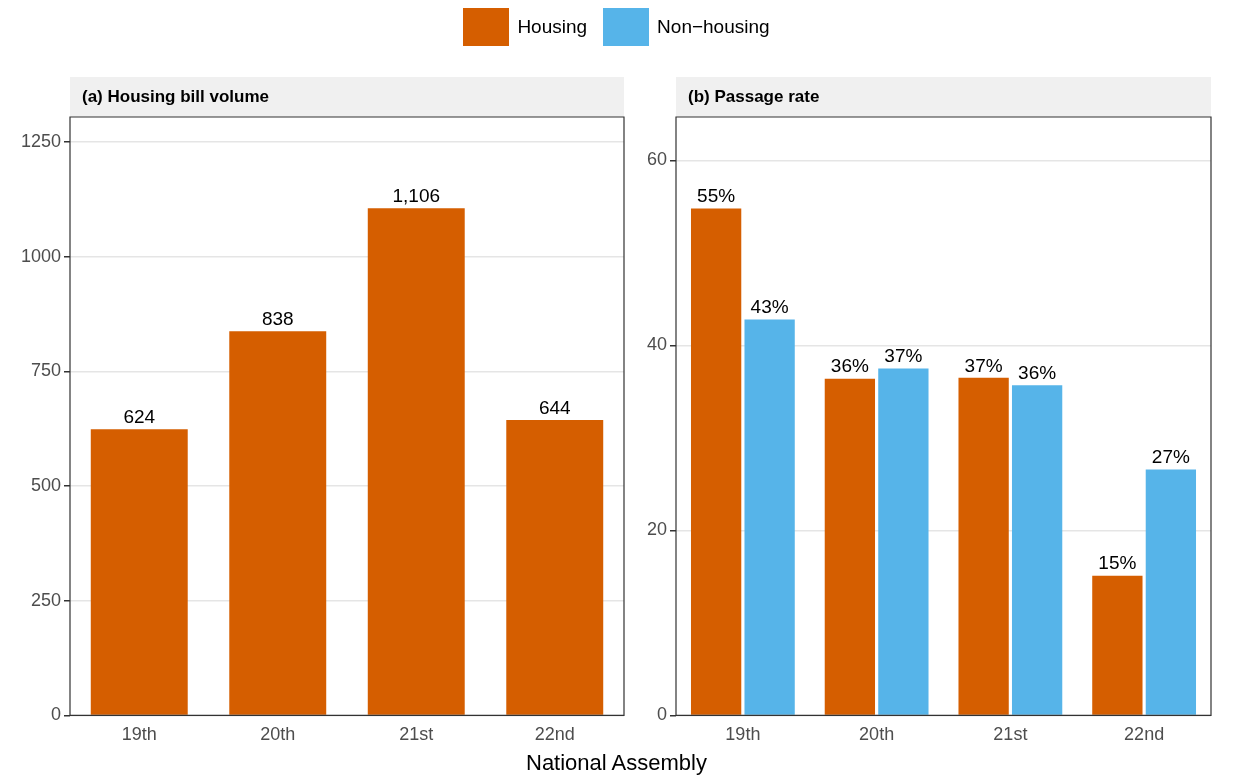 This screenshot has height=780, width=1233. I want to click on data-label: 1,106, so click(416, 195).